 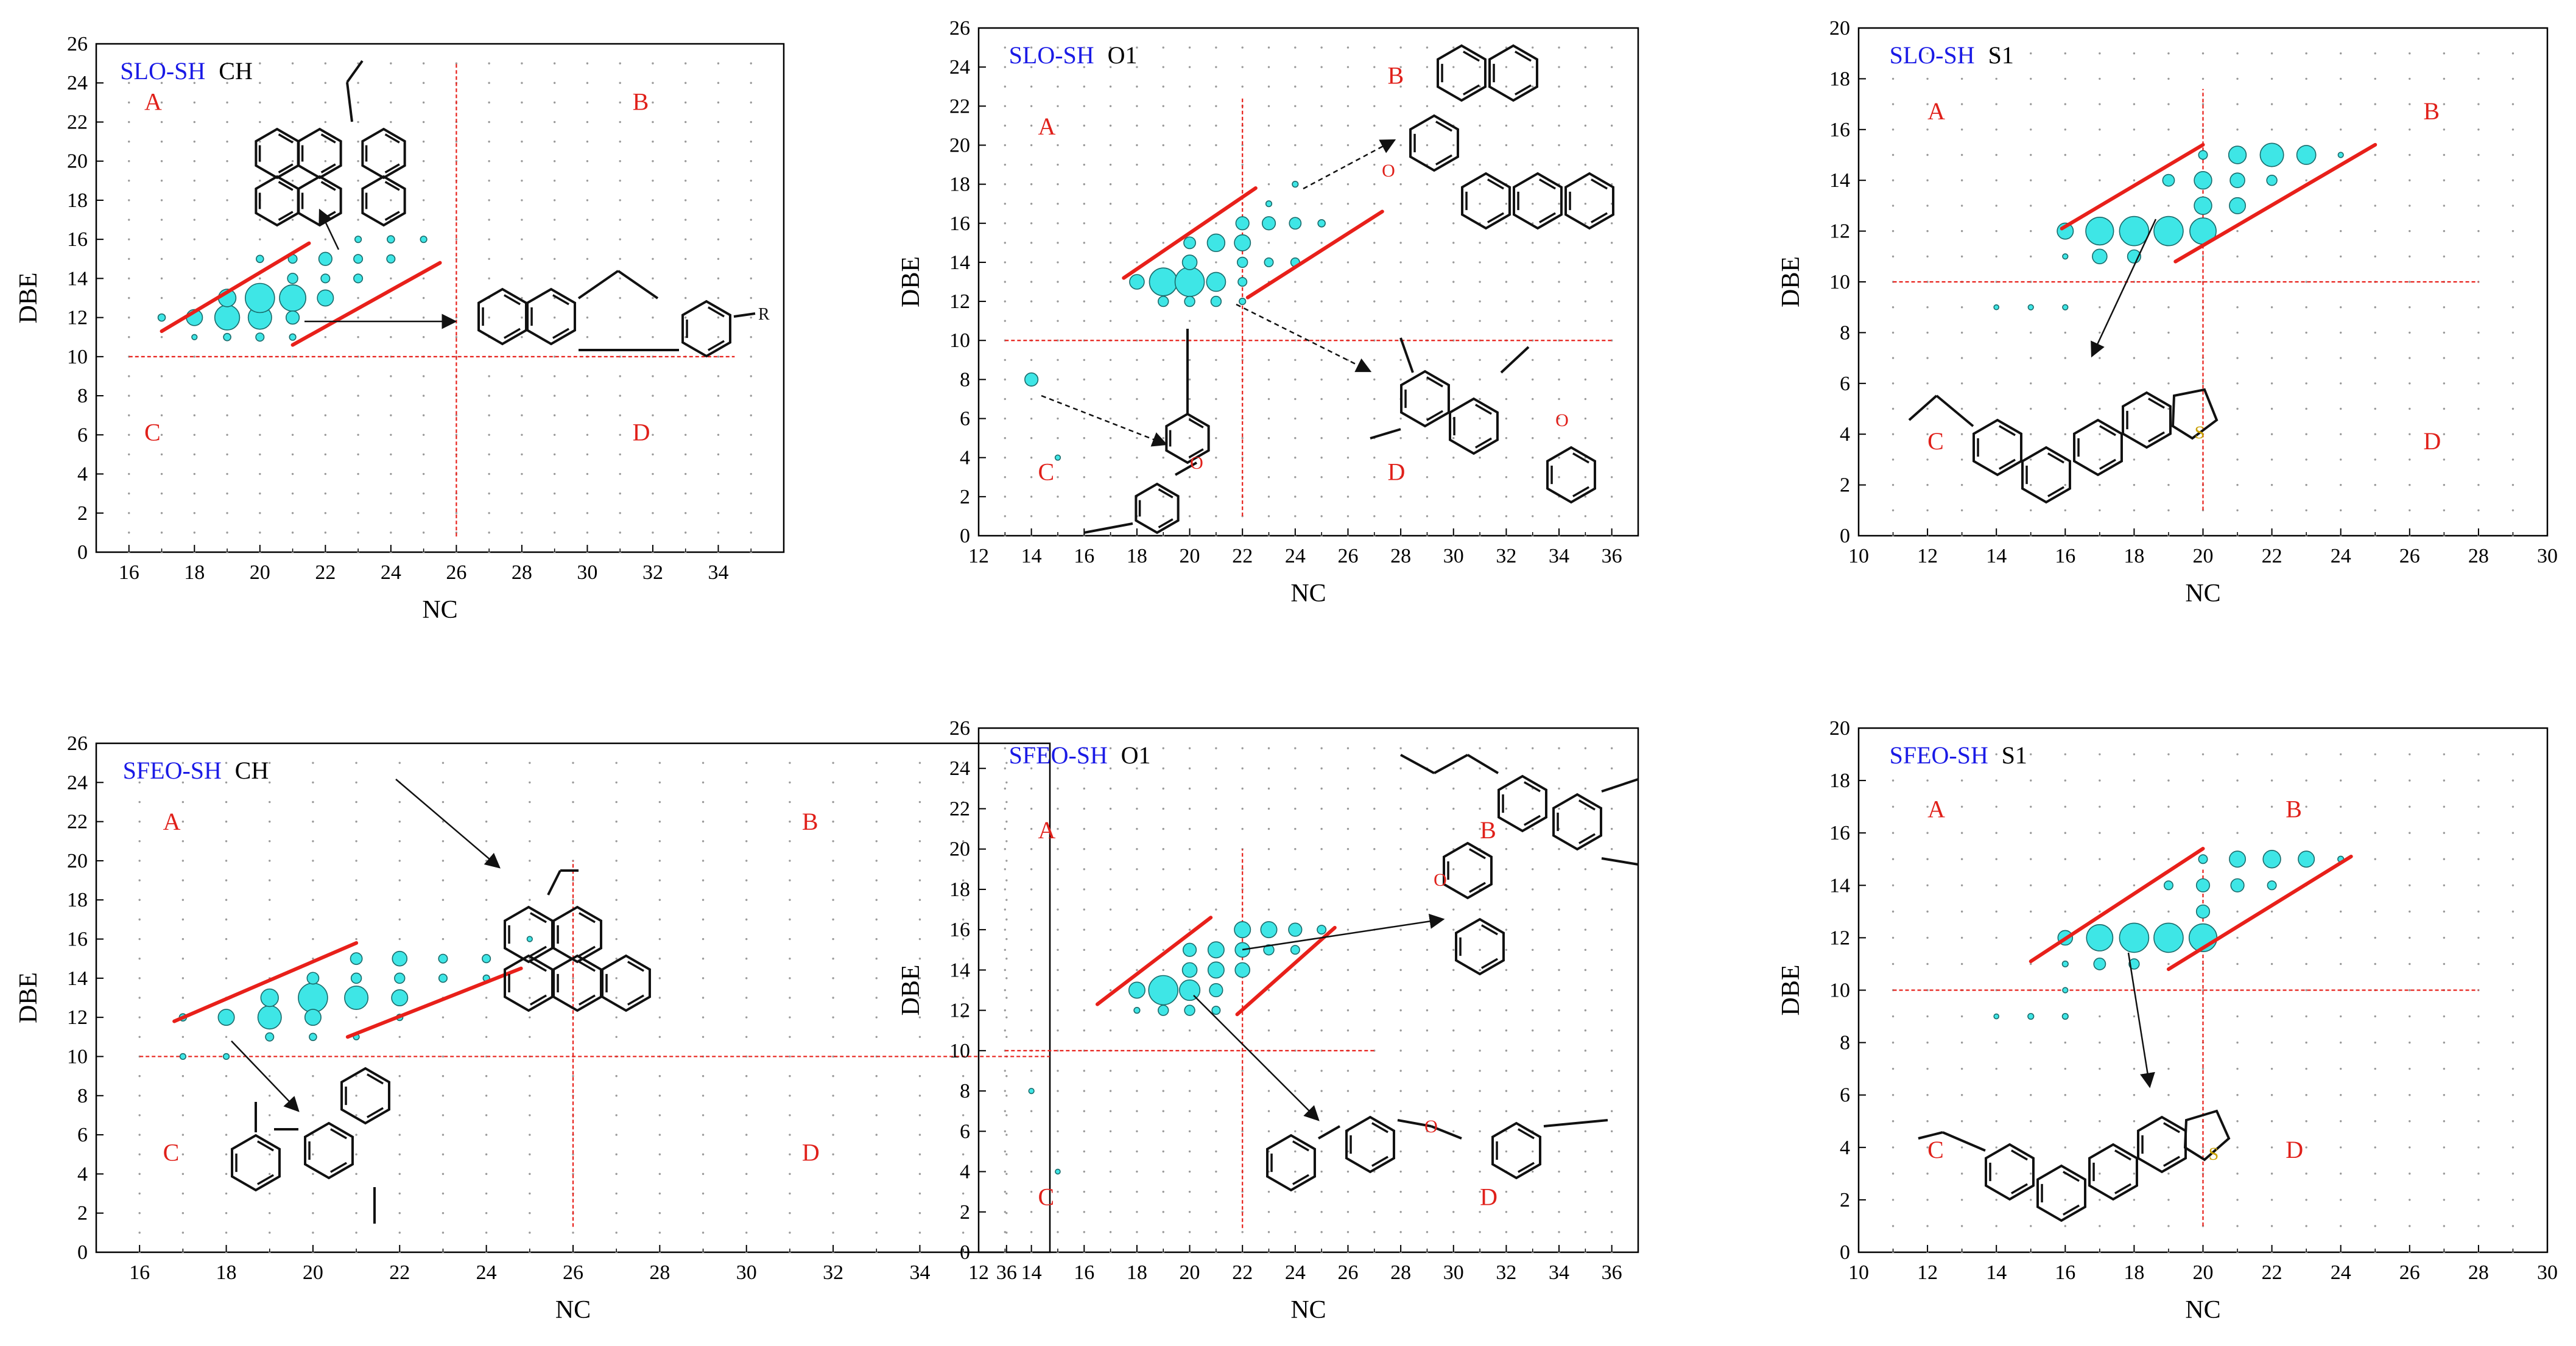 What do you see at coordinates (1996, 556) in the screenshot?
I see `x-tick-label: 14` at bounding box center [1996, 556].